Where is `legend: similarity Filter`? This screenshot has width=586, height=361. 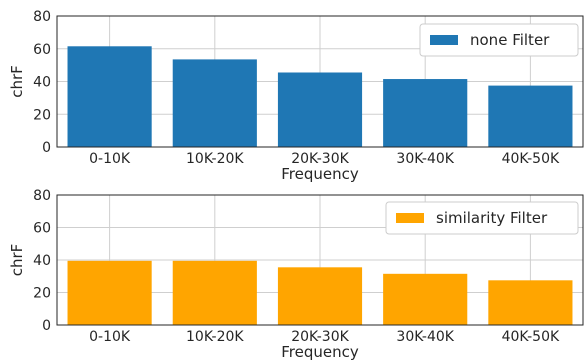 legend: similarity Filter is located at coordinates (482, 218).